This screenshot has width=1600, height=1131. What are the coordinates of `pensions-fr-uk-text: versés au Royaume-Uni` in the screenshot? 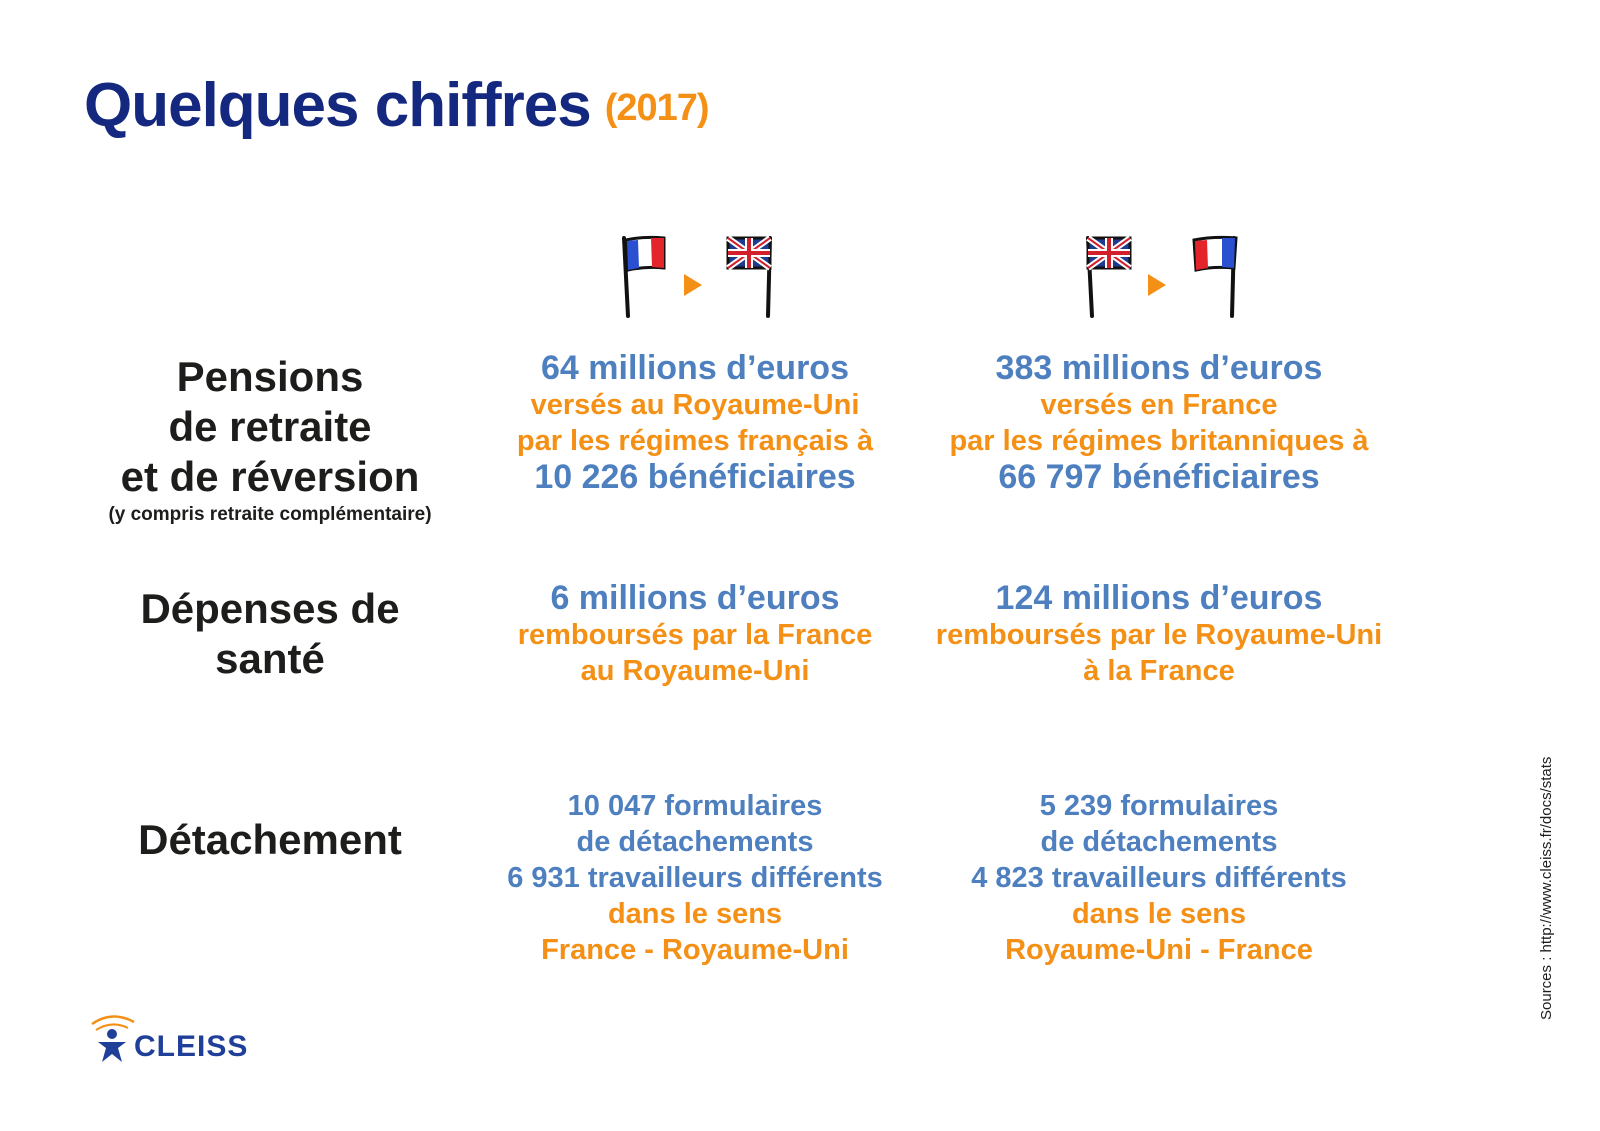 It's located at (695, 405).